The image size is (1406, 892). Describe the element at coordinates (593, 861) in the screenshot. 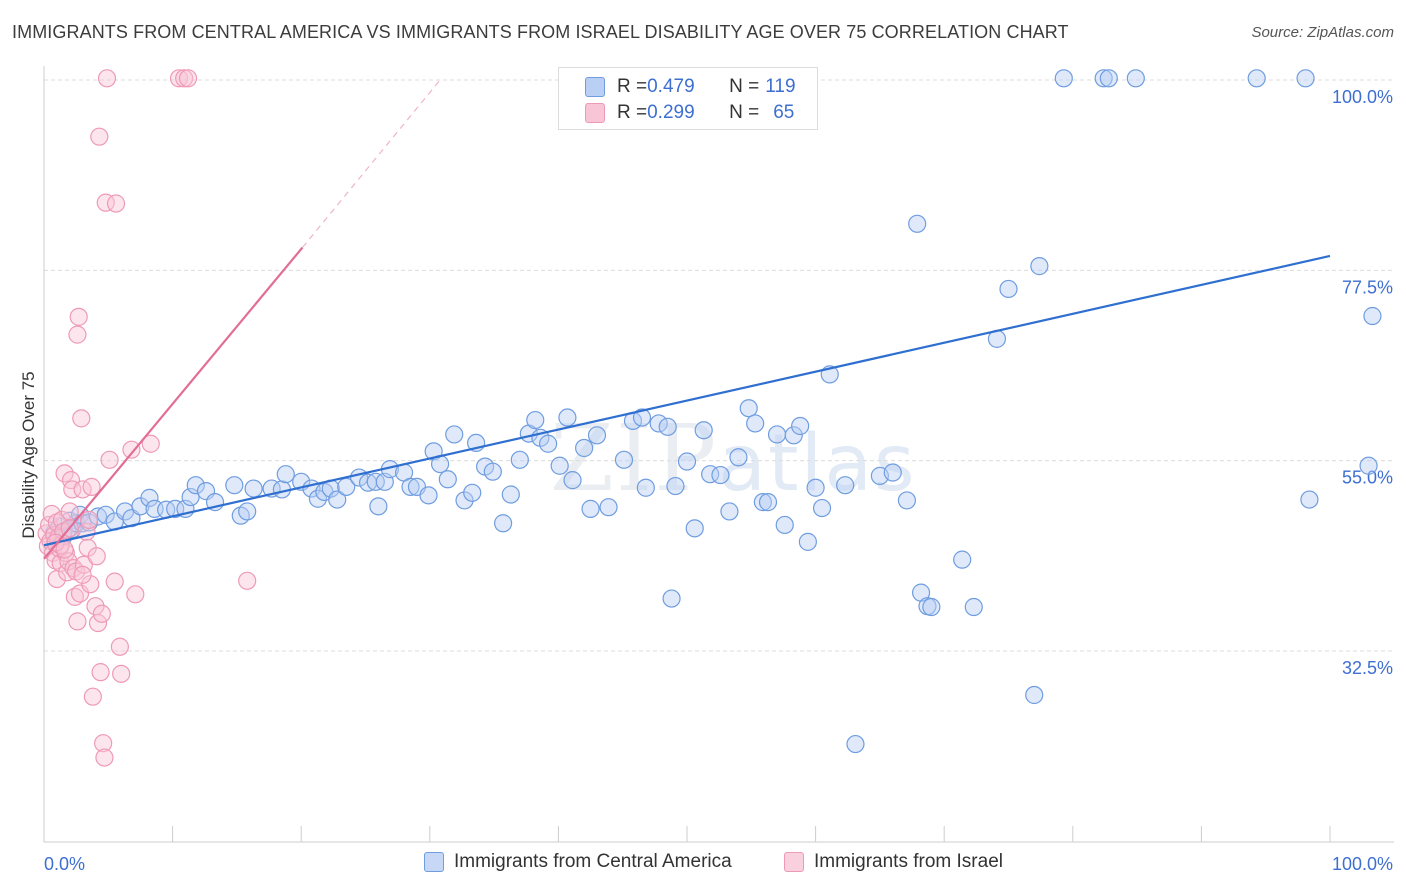

I see `legend-label: Immigrants from Central America` at that location.